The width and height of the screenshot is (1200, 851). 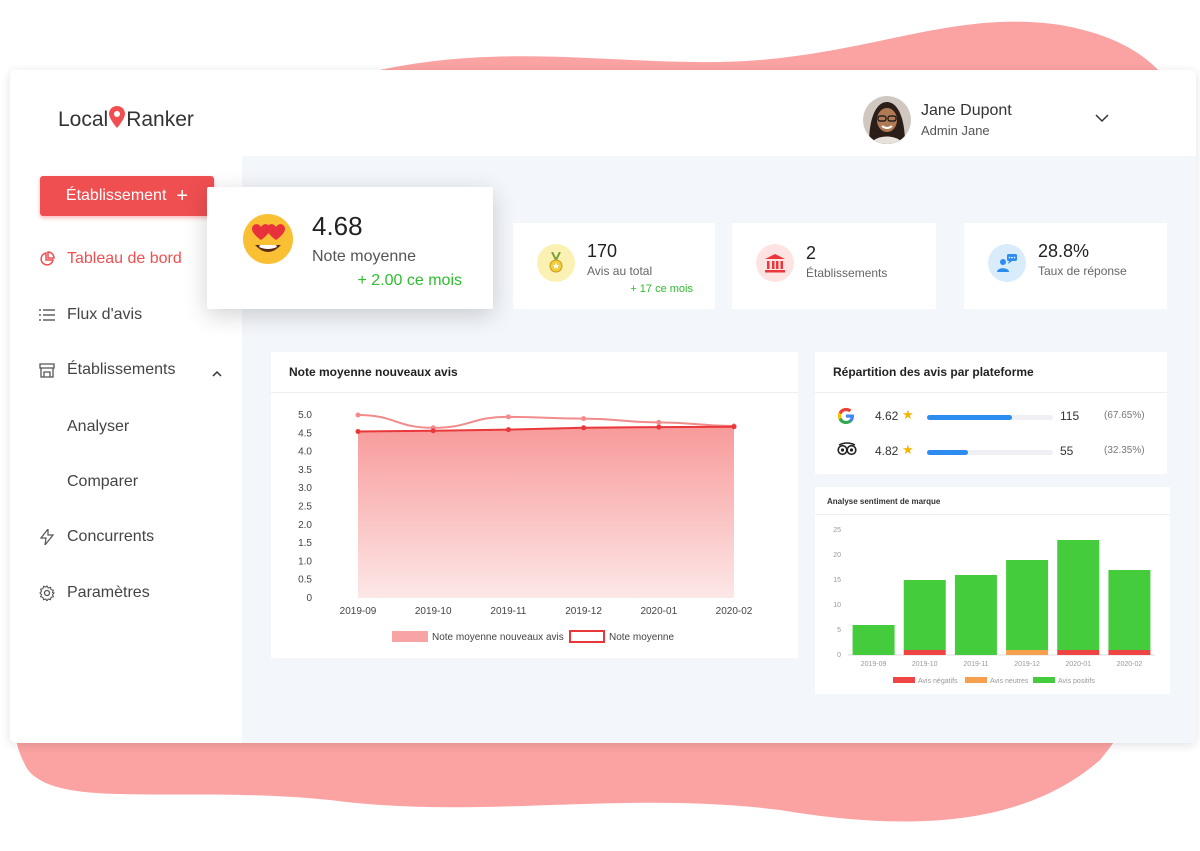 I want to click on sidebar-item-label: Tableau de bord, so click(x=124, y=258).